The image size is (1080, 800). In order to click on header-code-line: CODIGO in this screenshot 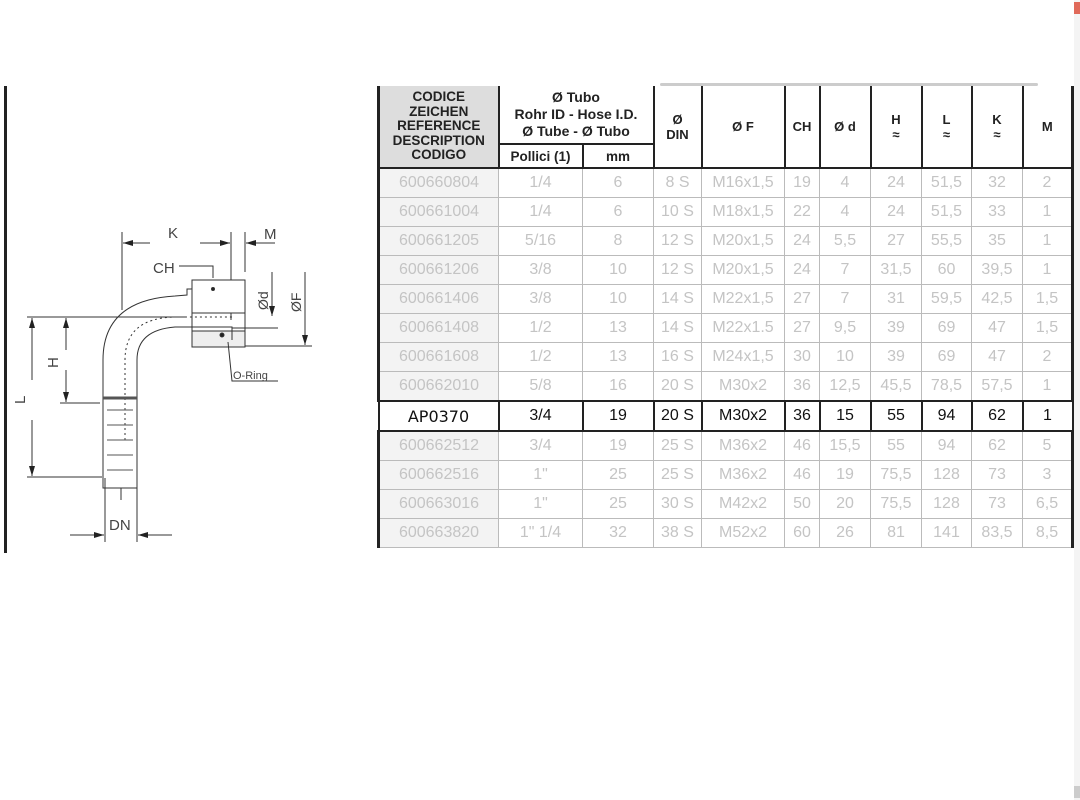, I will do `click(439, 155)`.